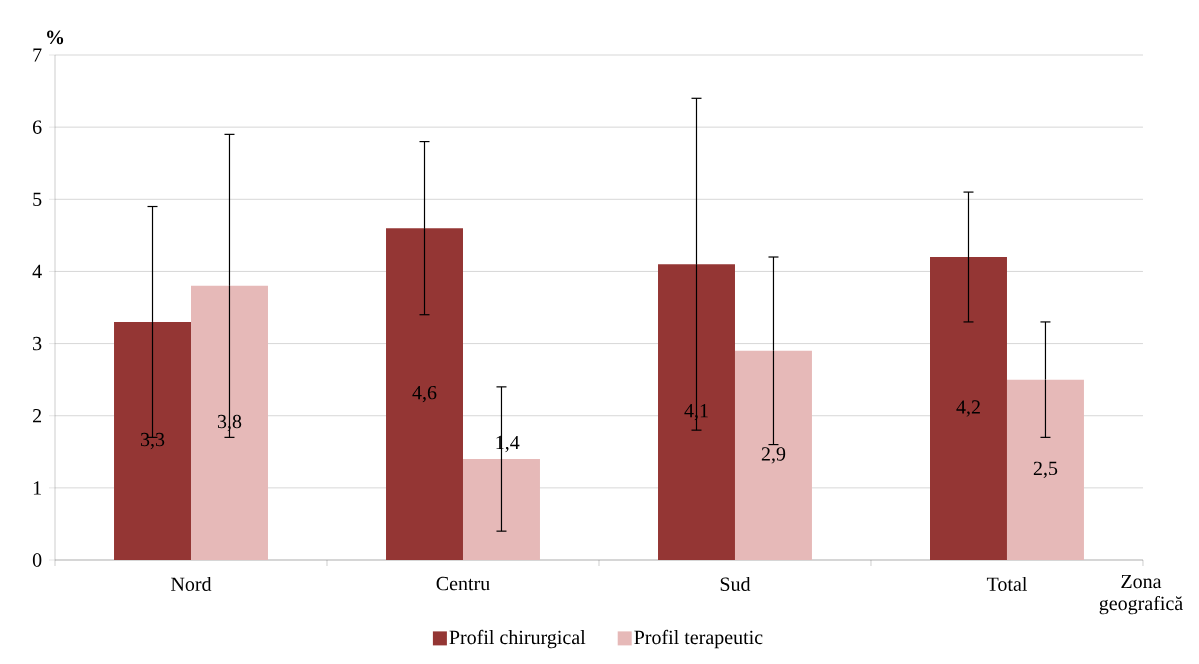  What do you see at coordinates (37, 416) in the screenshot?
I see `y-tick-label: 2` at bounding box center [37, 416].